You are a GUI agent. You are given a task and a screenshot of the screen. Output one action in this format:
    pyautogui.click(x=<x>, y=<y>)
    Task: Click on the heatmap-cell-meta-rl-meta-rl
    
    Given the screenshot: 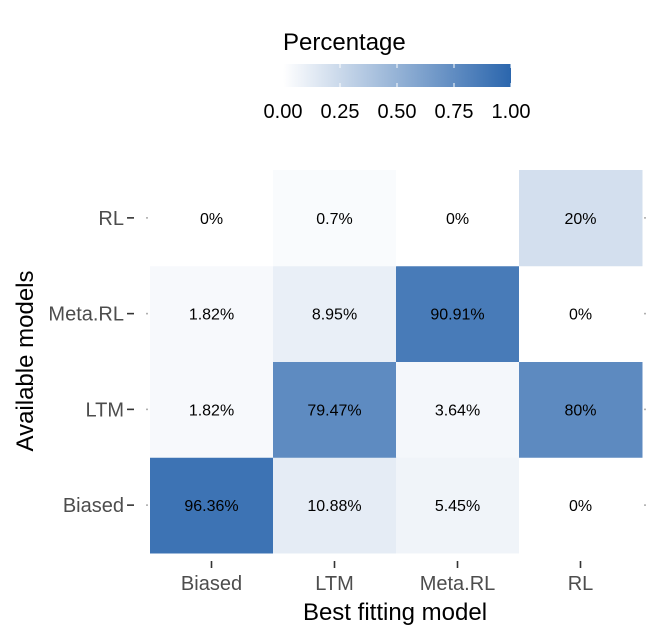 What is the action you would take?
    pyautogui.click(x=458, y=313)
    